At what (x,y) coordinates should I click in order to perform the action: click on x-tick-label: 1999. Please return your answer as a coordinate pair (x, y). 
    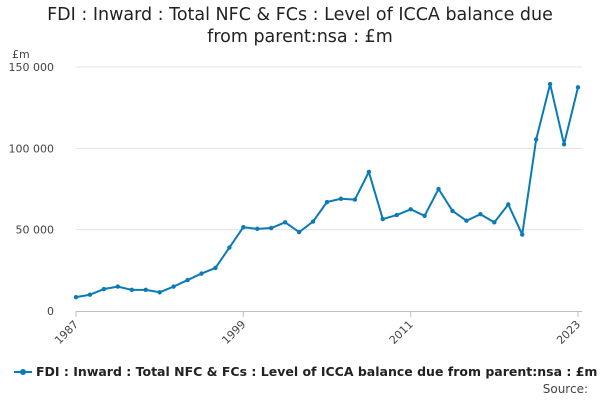
    Looking at the image, I should click on (233, 332).